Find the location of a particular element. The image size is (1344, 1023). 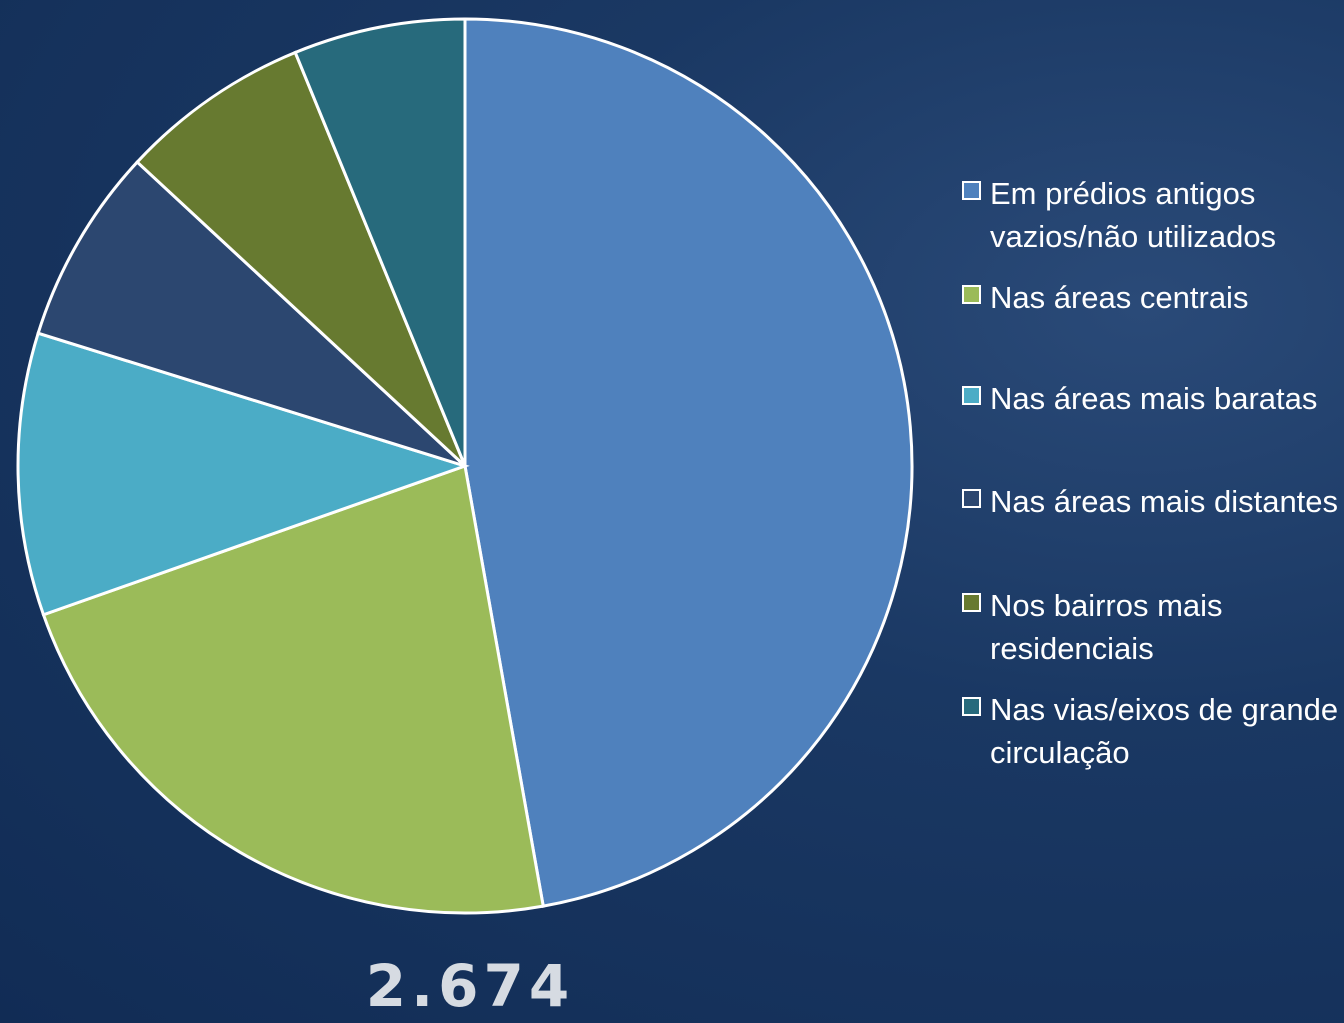

legend-item: Nas vias/eixos de grande circulação is located at coordinates (1152, 731).